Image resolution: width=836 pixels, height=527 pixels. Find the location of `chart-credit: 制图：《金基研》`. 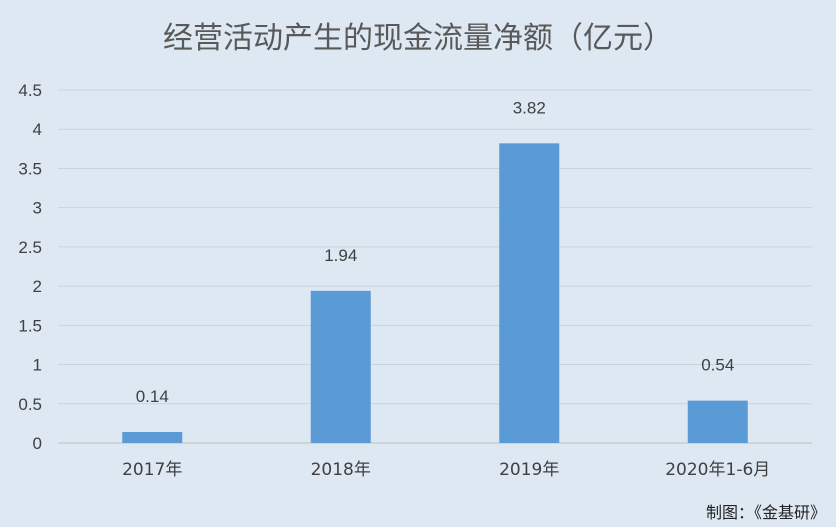

chart-credit: 制图：《金基研》 is located at coordinates (766, 512).